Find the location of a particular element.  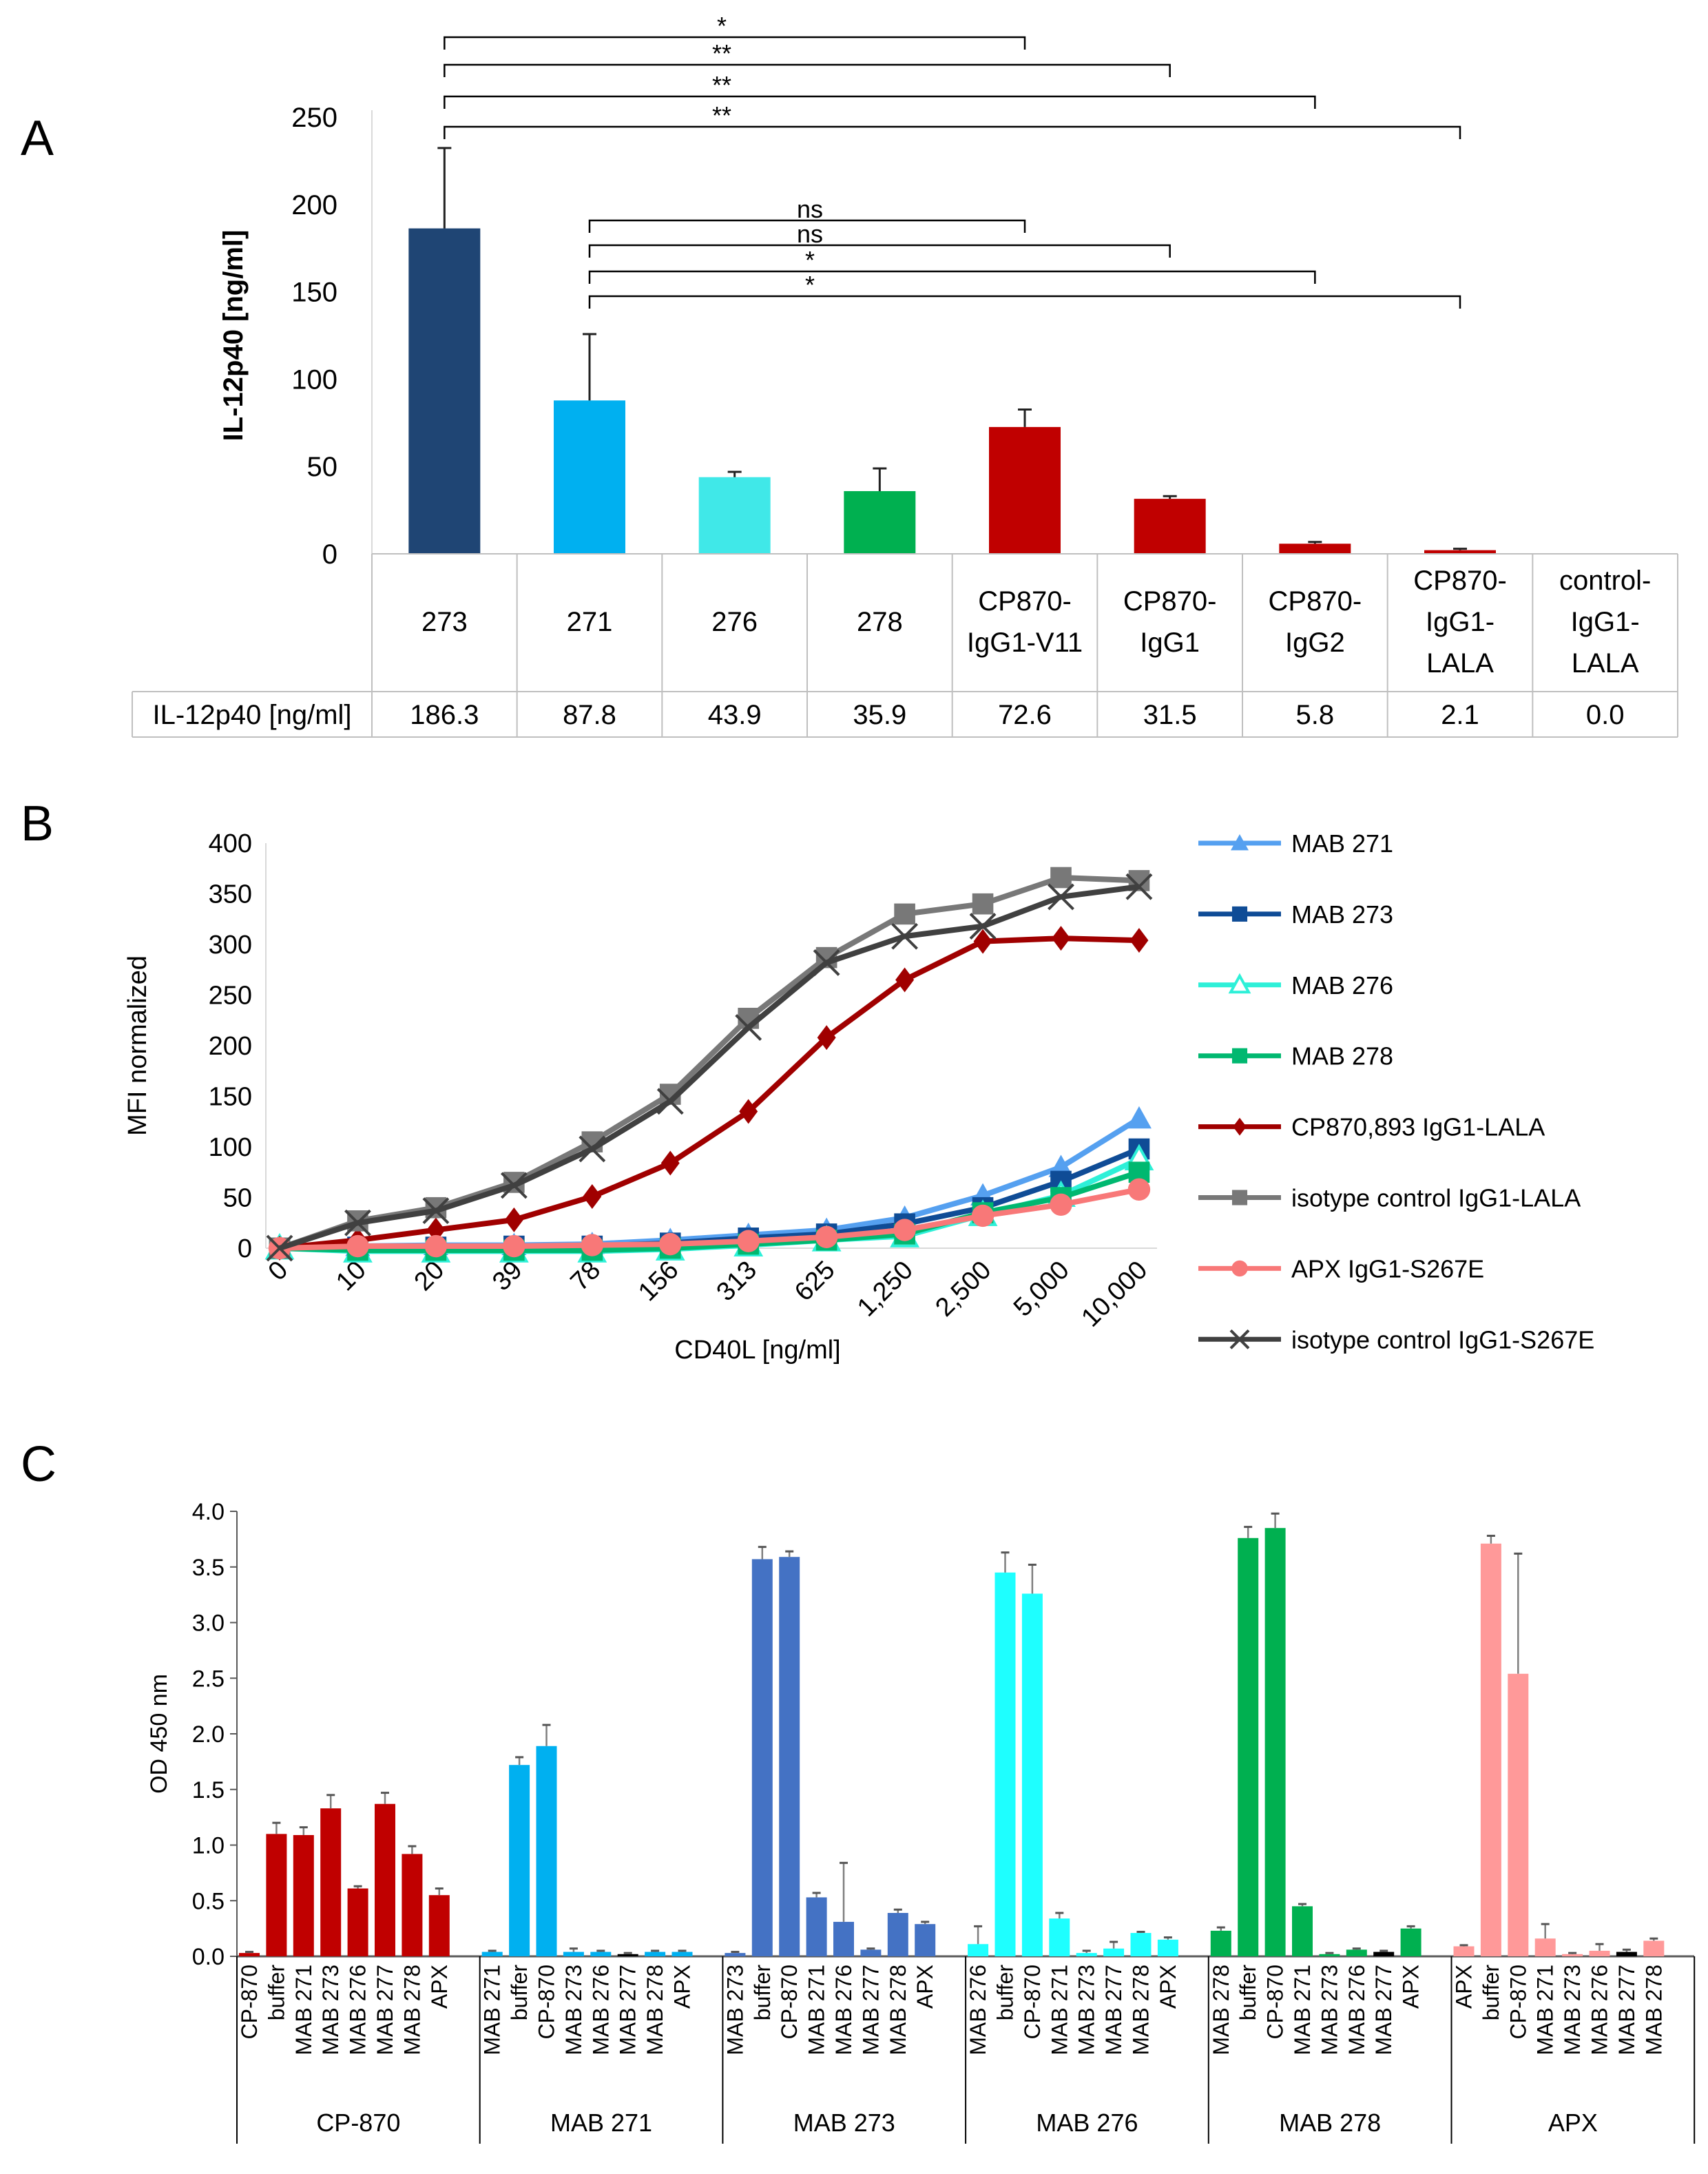

y-tick-label: 2.5 is located at coordinates (209, 1679).